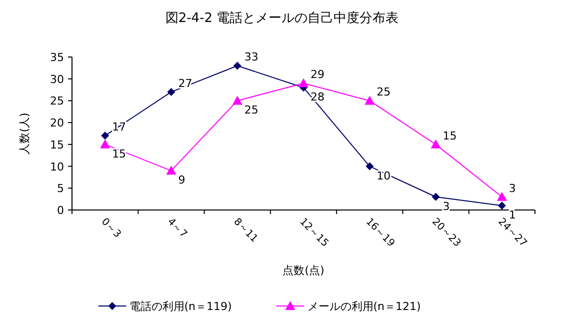 This screenshot has height=331, width=564. I want to click on x-axis-title: 点数(点), so click(303, 270).